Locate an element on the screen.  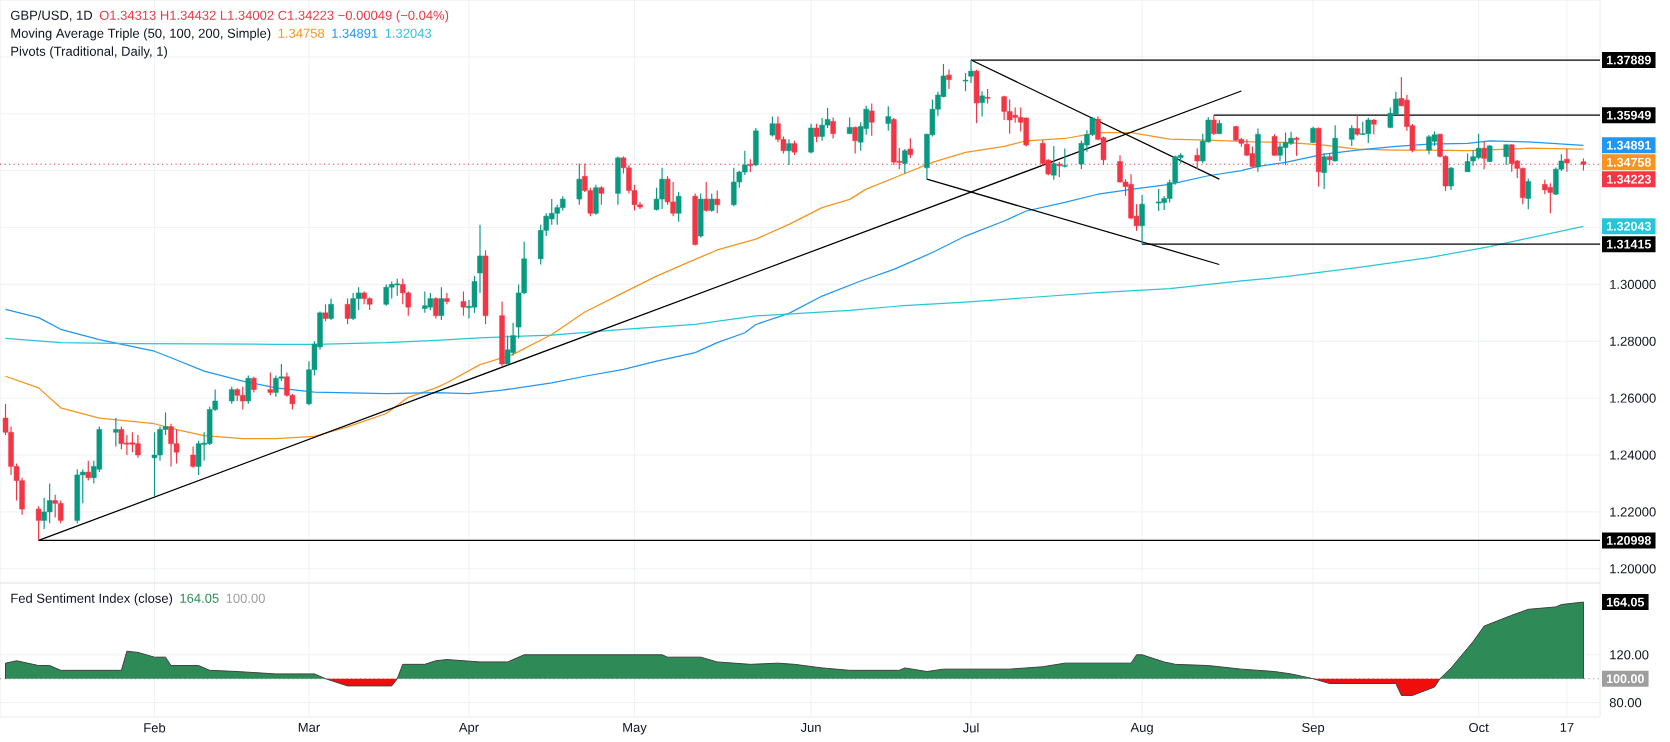
text: 164.05 is located at coordinates (199, 598).